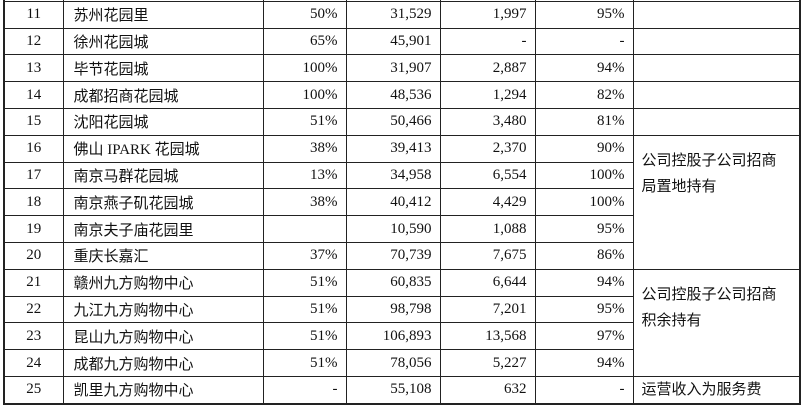 The width and height of the screenshot is (802, 408). I want to click on equity-share-cell: 65%, so click(304, 41).